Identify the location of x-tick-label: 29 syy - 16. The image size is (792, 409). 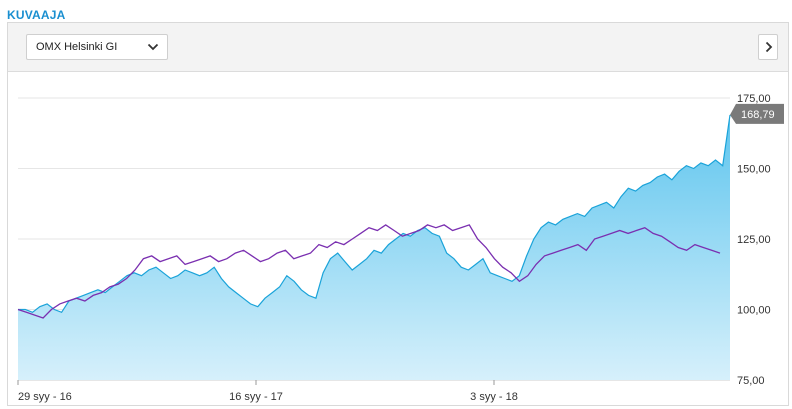
(45, 397).